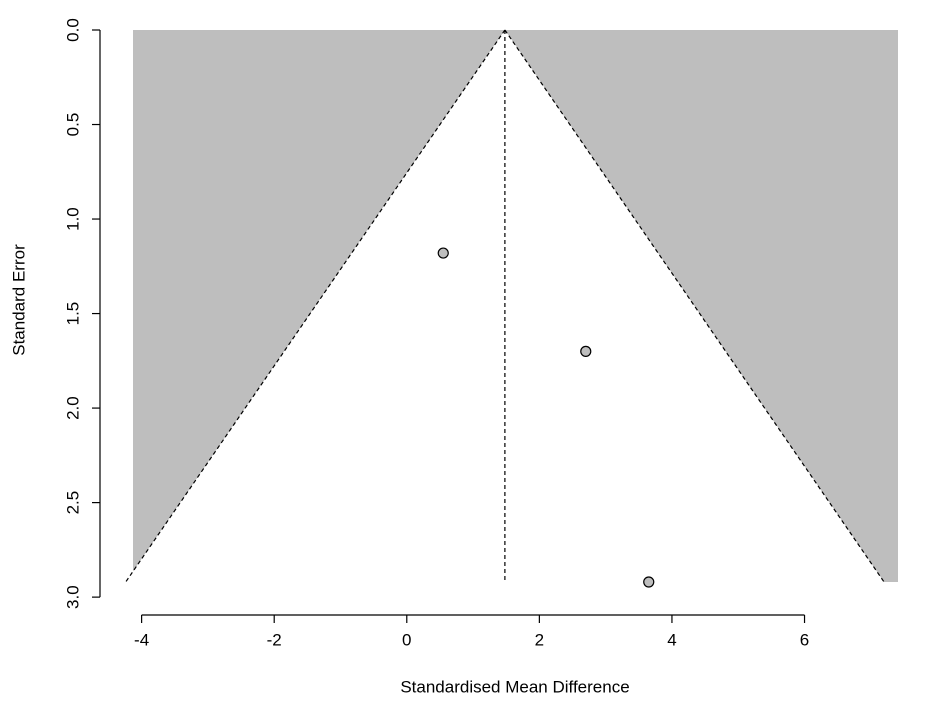  What do you see at coordinates (514, 686) in the screenshot?
I see `x-axis-title: Standardised Mean Difference` at bounding box center [514, 686].